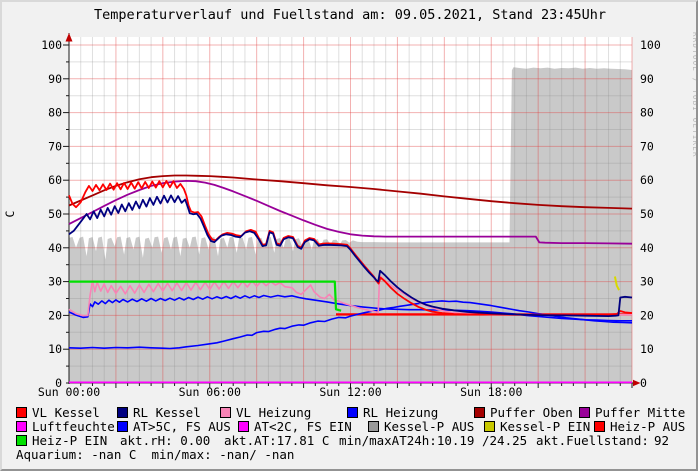 The height and width of the screenshot is (471, 698). I want to click on y-axis-arrow, so click(69, 37).